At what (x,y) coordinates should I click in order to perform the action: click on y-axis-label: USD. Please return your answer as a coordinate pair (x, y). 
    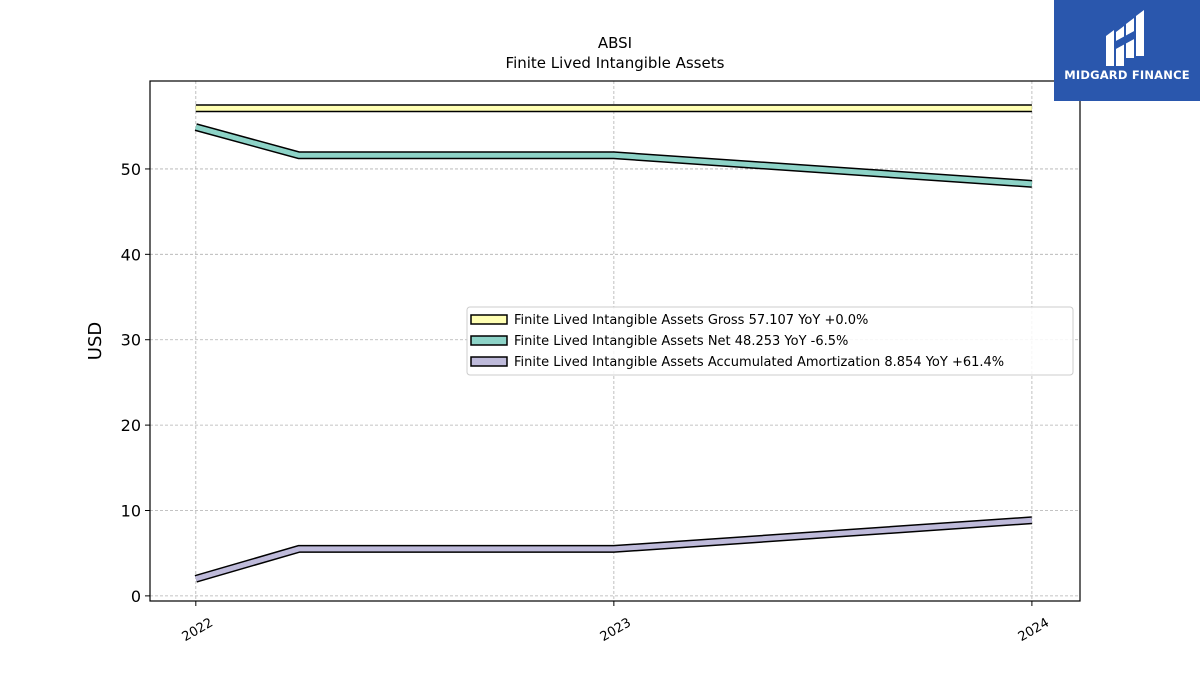
    Looking at the image, I should click on (95, 341).